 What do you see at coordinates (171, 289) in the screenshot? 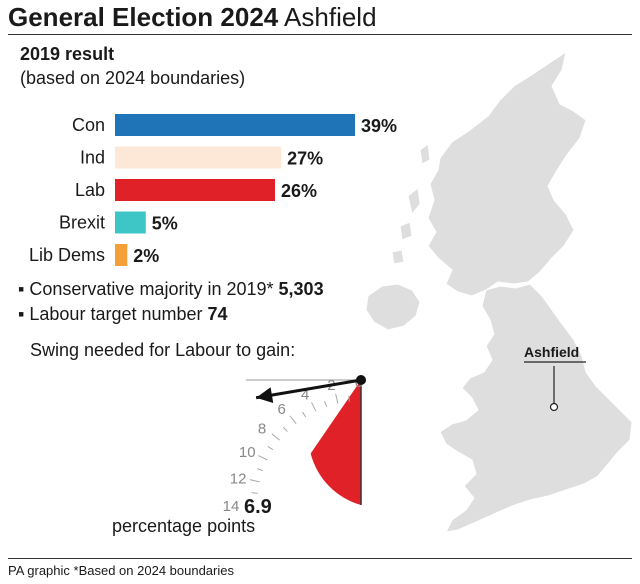
I see `majority-fact: ▪ Conservative majority in 2019* 5,303` at bounding box center [171, 289].